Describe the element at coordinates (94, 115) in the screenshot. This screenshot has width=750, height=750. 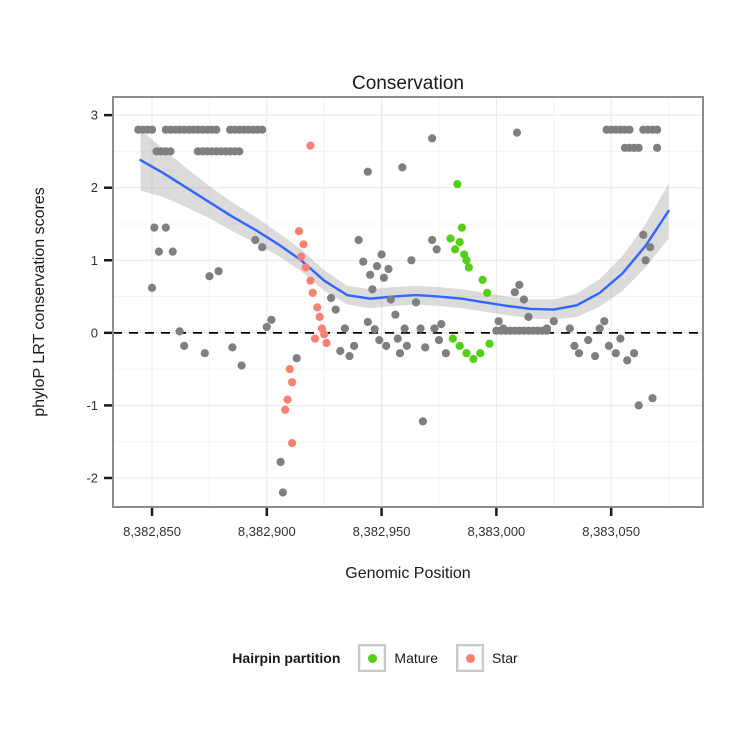
I see `y-tick-label: 3` at that location.